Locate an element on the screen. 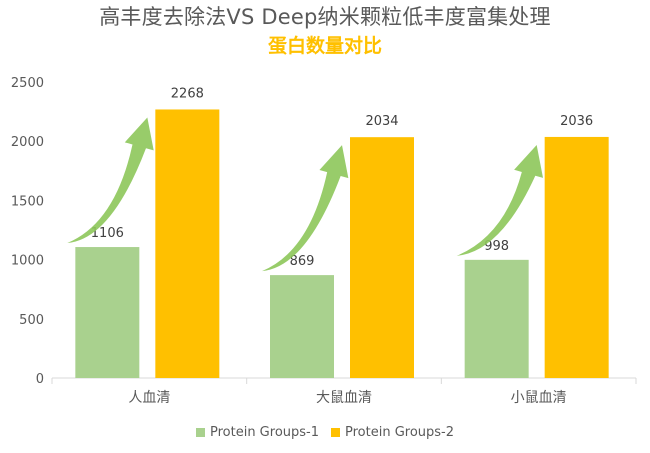 The width and height of the screenshot is (650, 453). y-tick-label: 2500 is located at coordinates (27, 83).